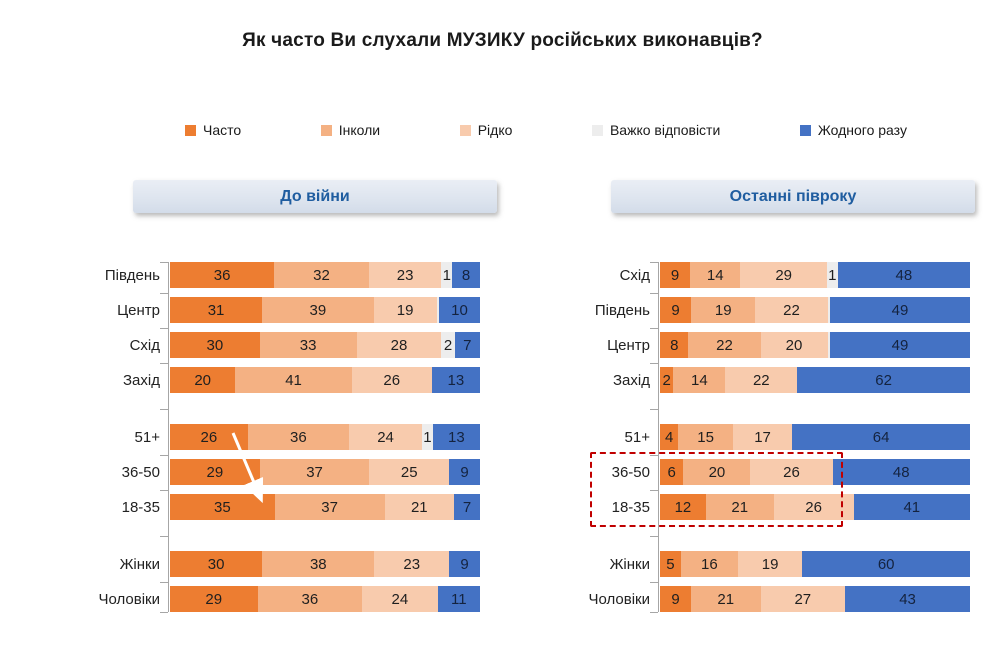 The height and width of the screenshot is (653, 1005). I want to click on legend-label: Часто, so click(222, 130).